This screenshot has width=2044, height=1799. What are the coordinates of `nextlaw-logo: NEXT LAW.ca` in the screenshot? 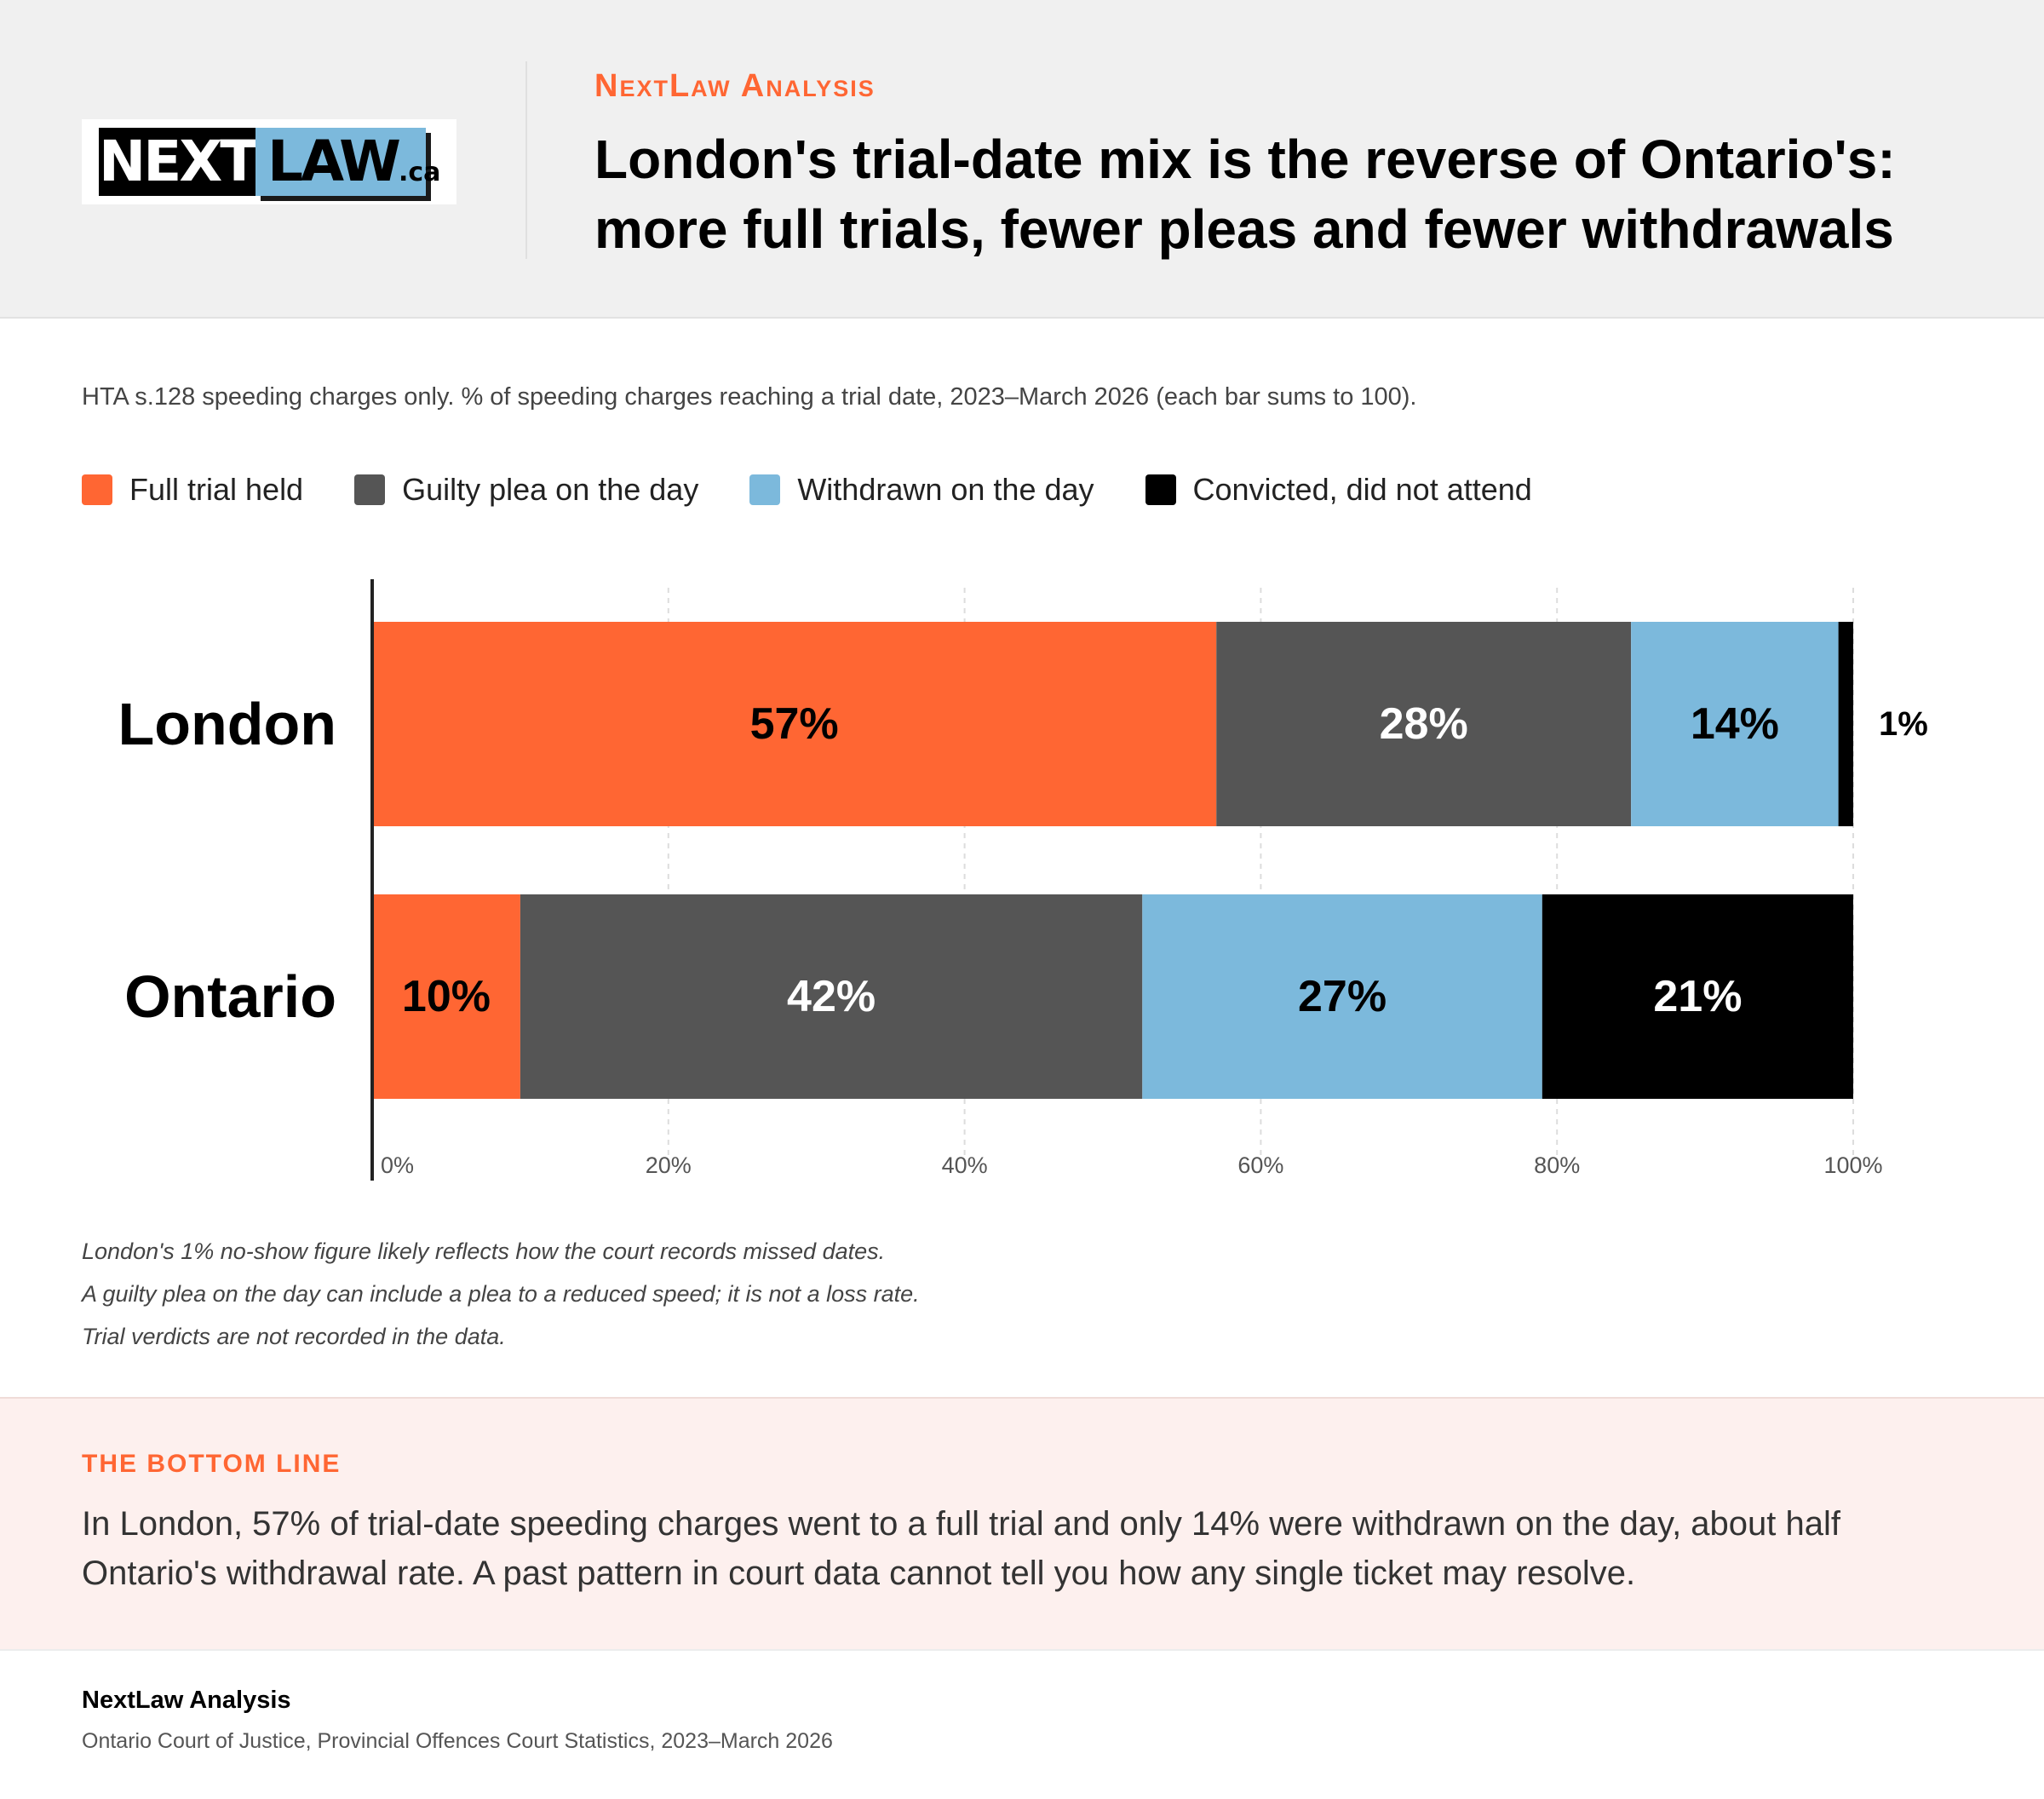 It's located at (269, 161).